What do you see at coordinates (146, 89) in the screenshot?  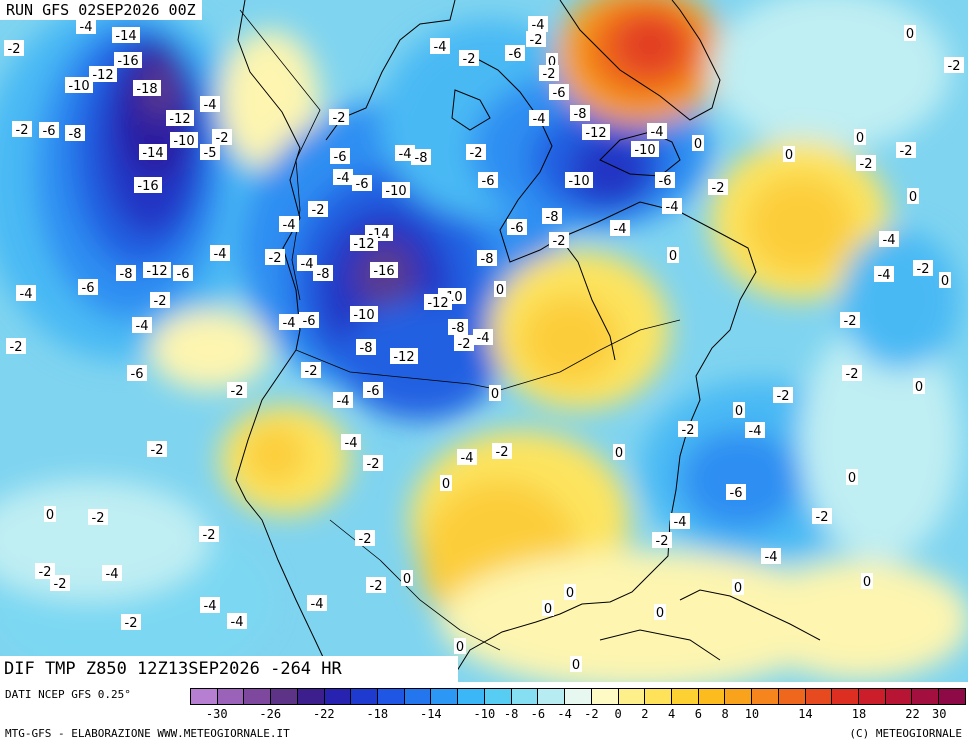 I see `contour-label: -18` at bounding box center [146, 89].